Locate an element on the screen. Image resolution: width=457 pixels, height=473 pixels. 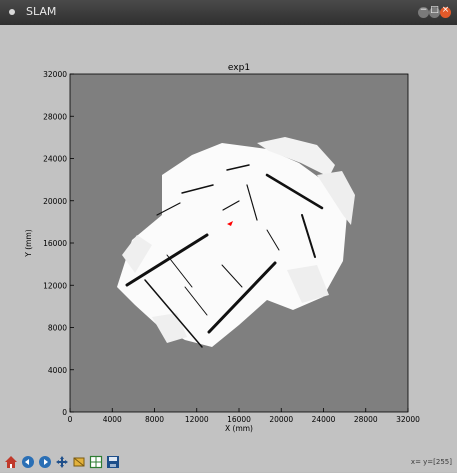
y-tick: 24000 is located at coordinates (55, 159).